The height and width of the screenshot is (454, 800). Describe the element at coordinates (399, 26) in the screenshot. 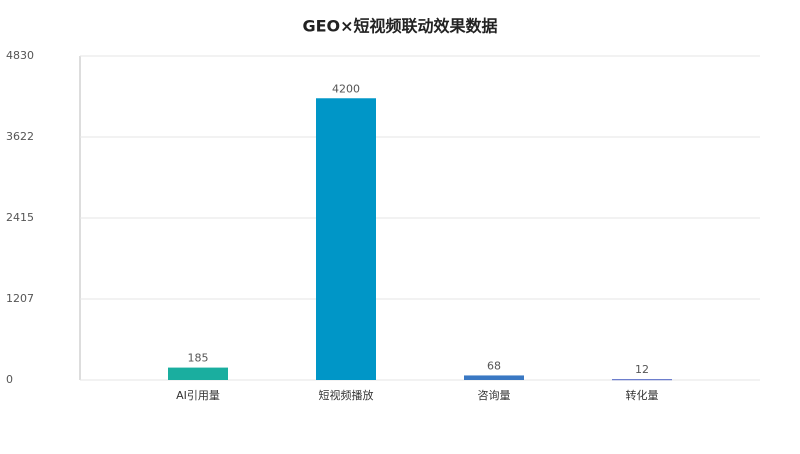

I see `chart-title: GEO×短视频联动效果数据` at that location.